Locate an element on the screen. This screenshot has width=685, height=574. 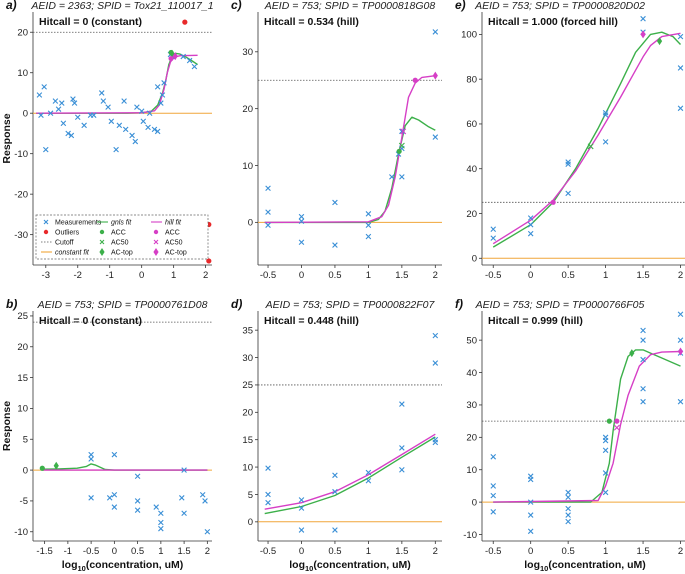
gnls-ac50-marker is located at coordinates (590, 146).